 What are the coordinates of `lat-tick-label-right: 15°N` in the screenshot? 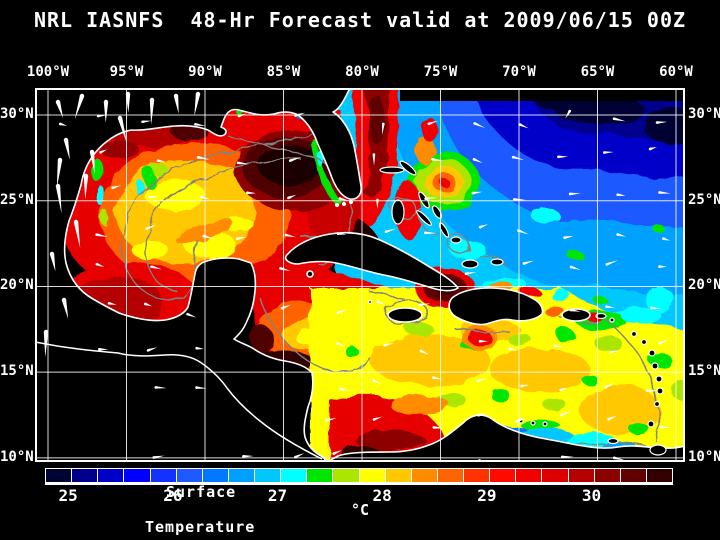 It's located at (704, 371).